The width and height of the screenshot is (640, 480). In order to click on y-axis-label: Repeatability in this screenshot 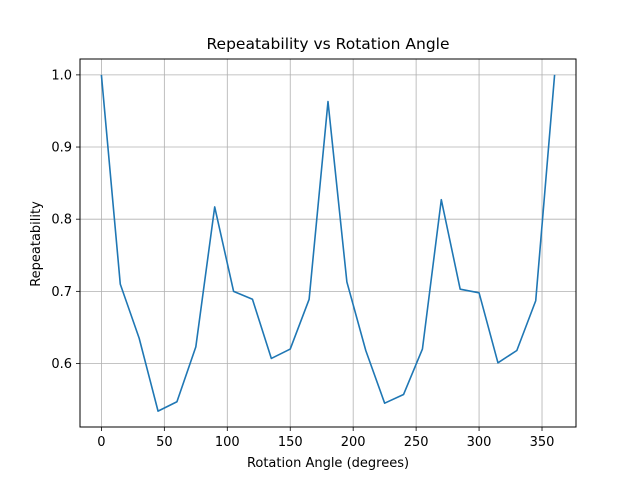, I will do `click(36, 244)`.